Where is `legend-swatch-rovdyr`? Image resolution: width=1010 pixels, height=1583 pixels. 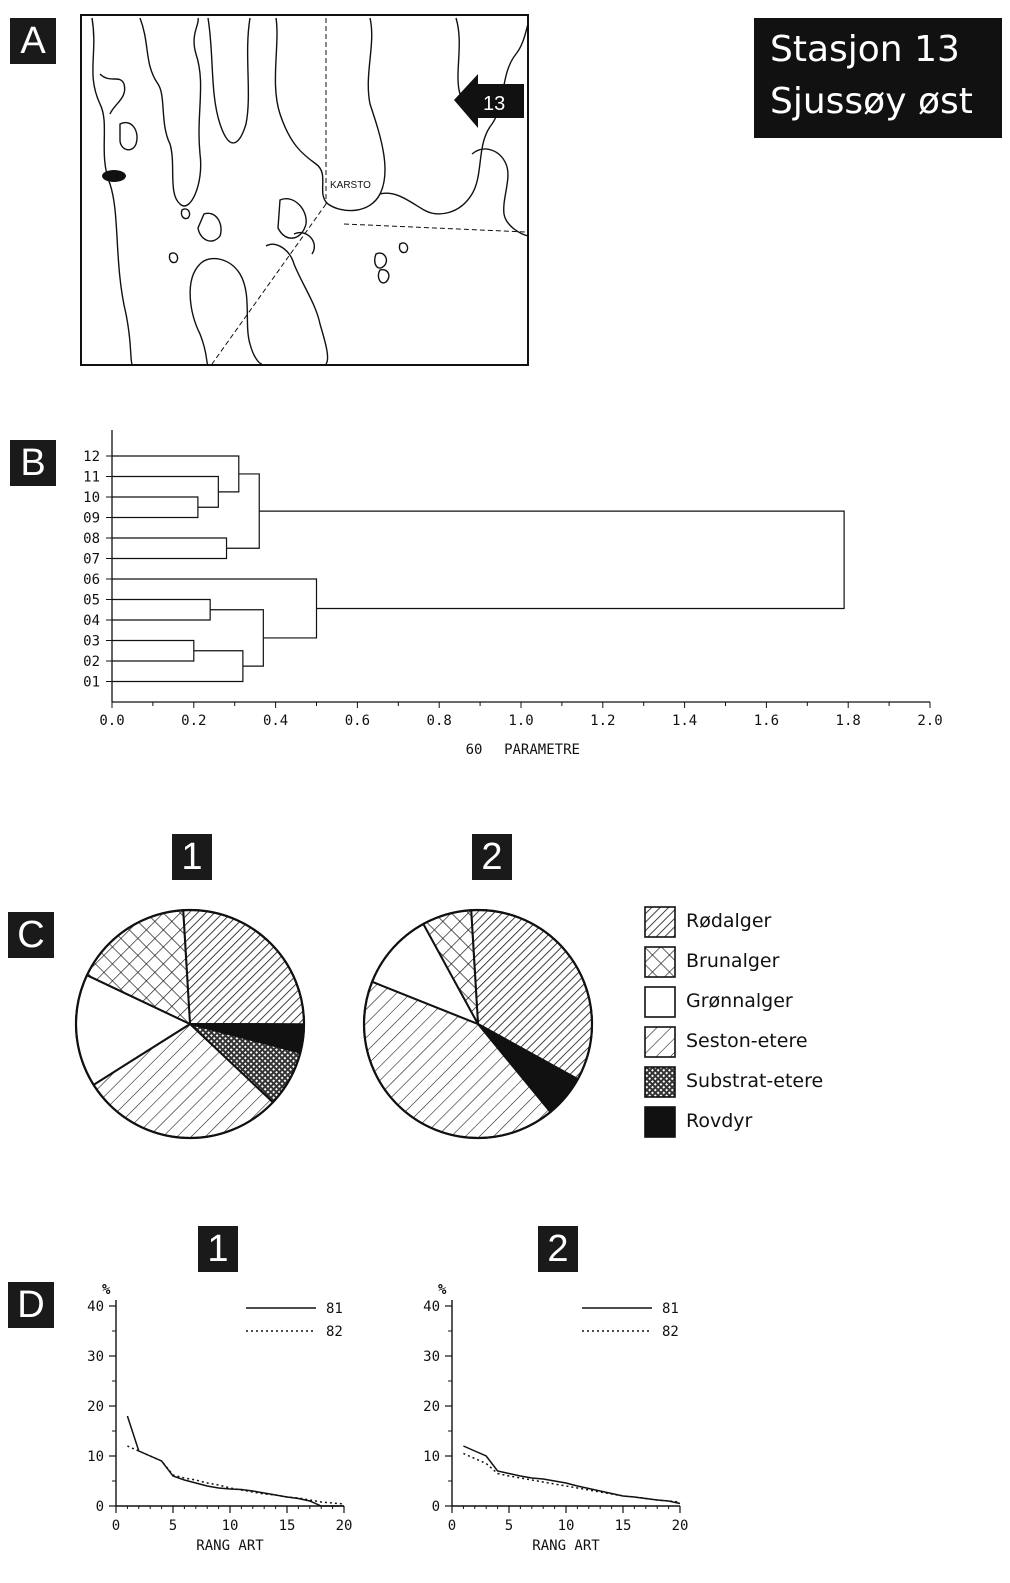
legend-swatch-rovdyr is located at coordinates (660, 1122).